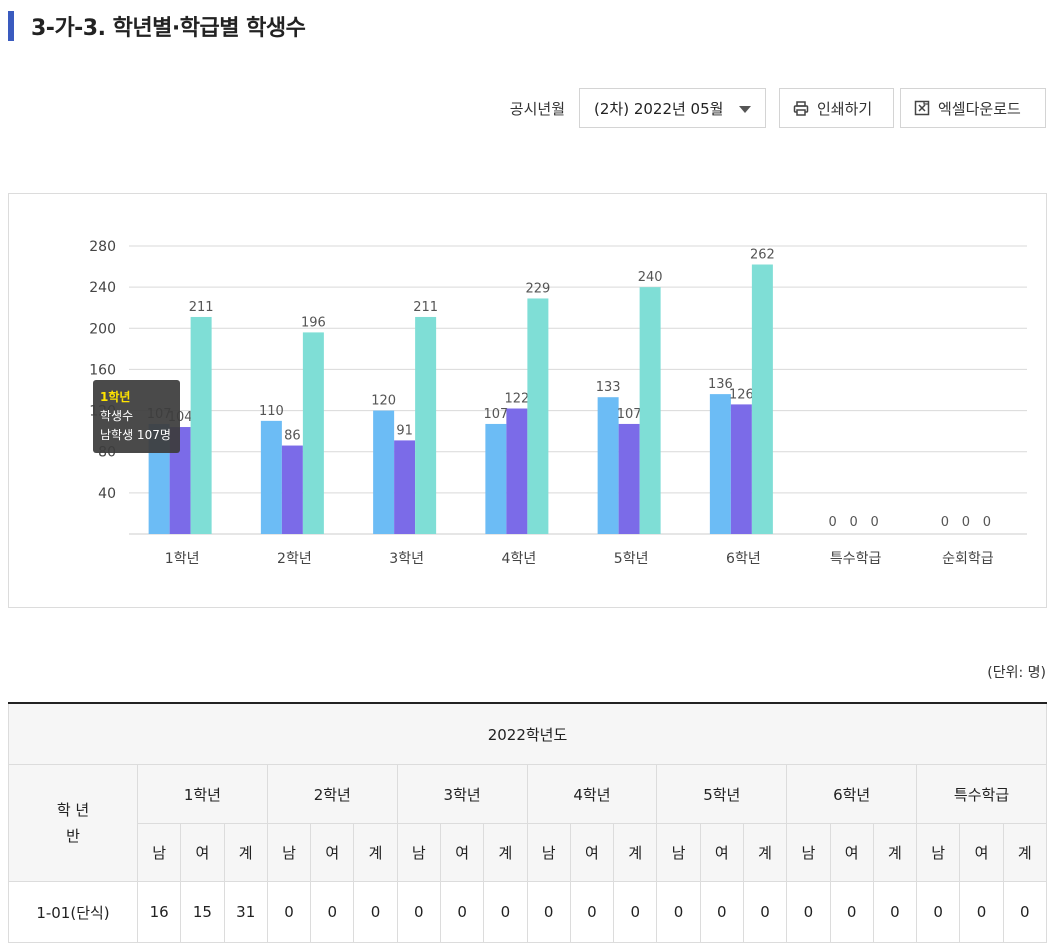  Describe the element at coordinates (404, 430) in the screenshot. I see `data-label: 91` at that location.